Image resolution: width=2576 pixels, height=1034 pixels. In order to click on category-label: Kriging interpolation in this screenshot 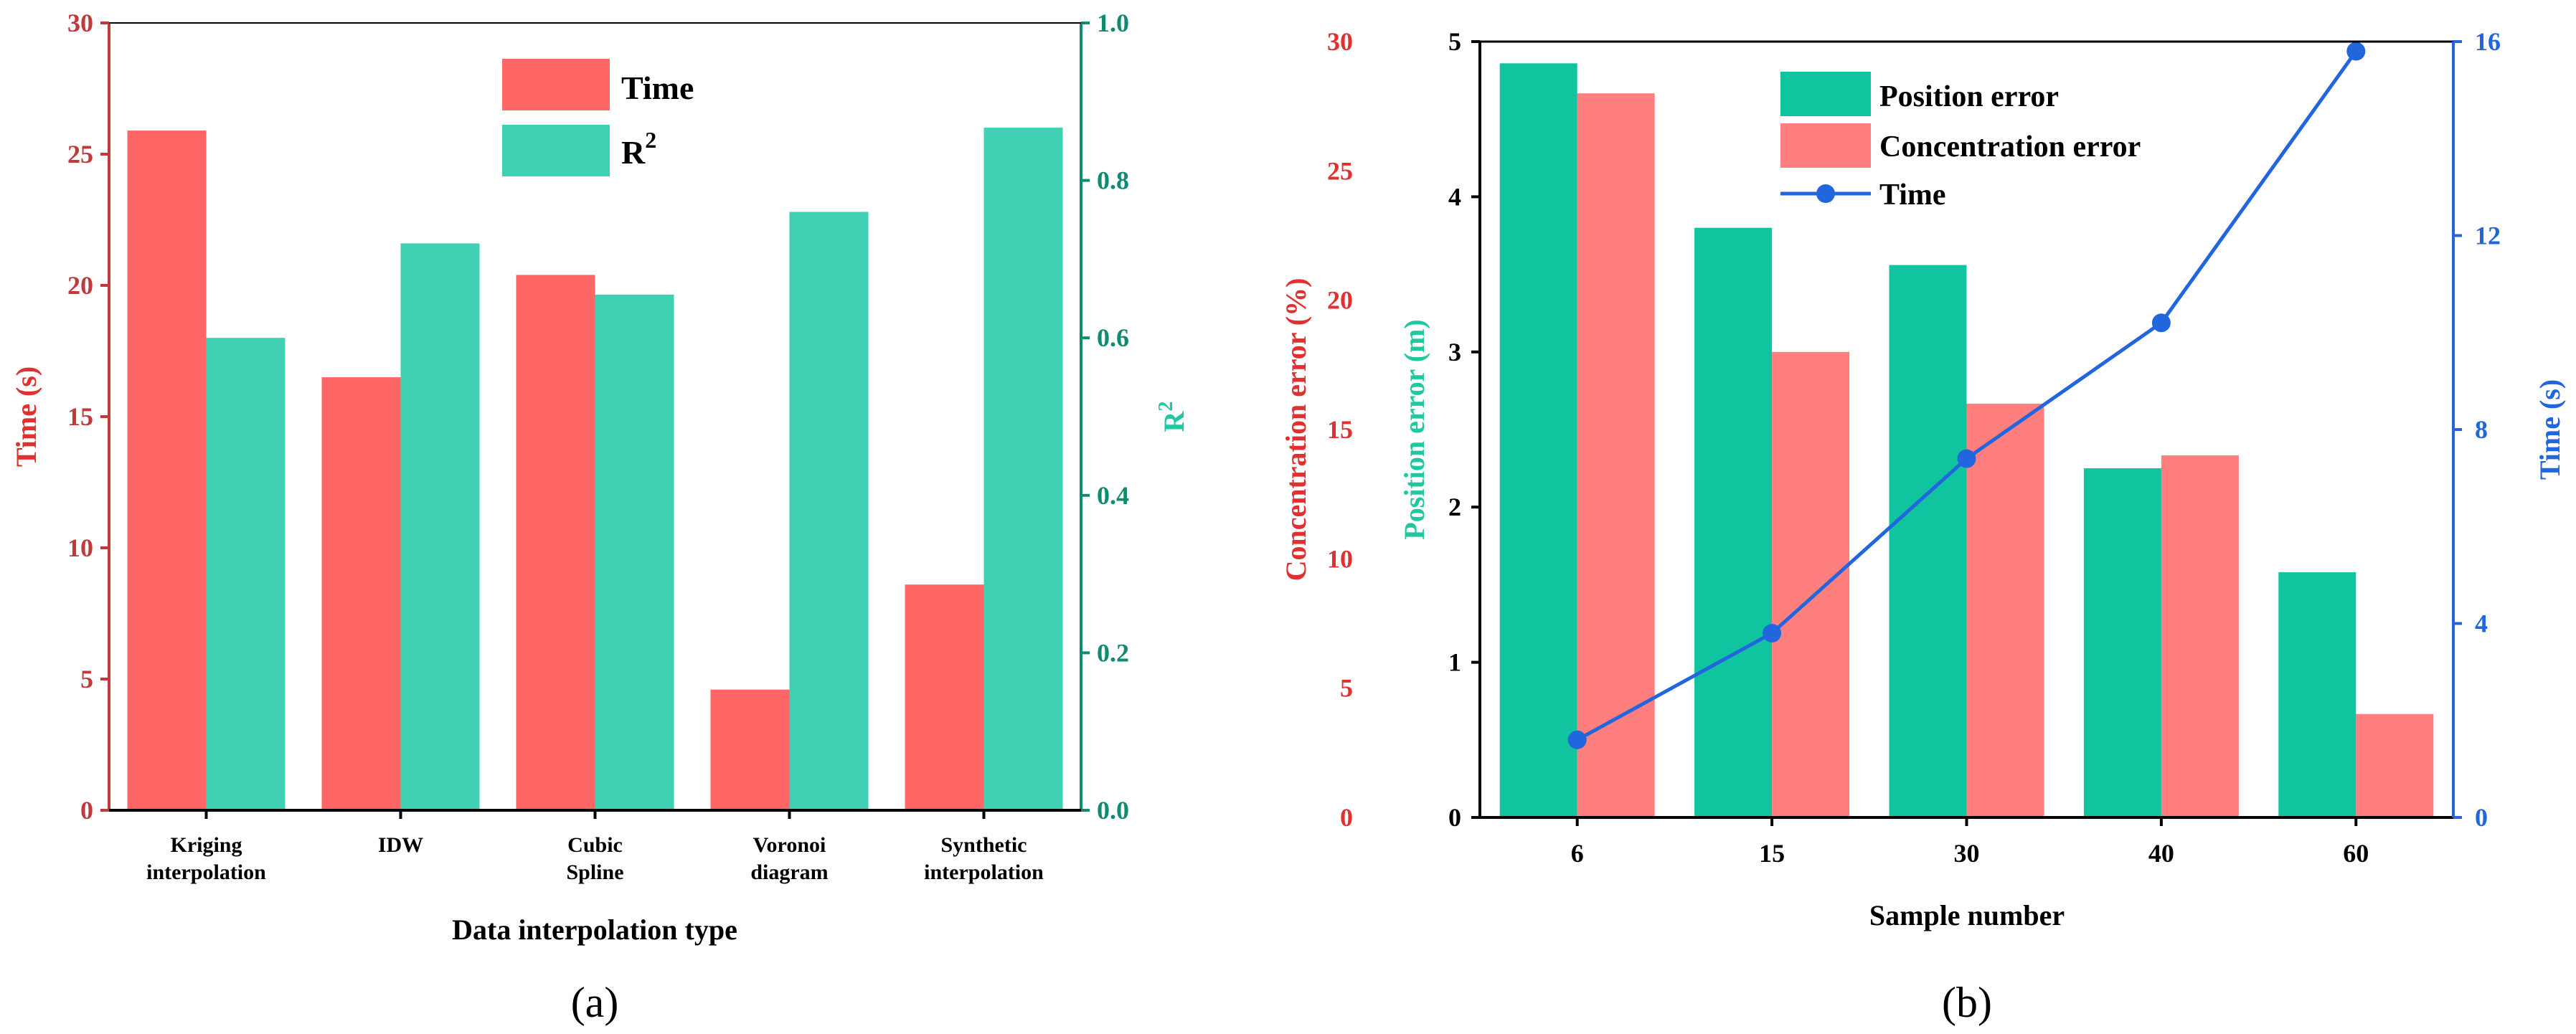, I will do `click(206, 858)`.